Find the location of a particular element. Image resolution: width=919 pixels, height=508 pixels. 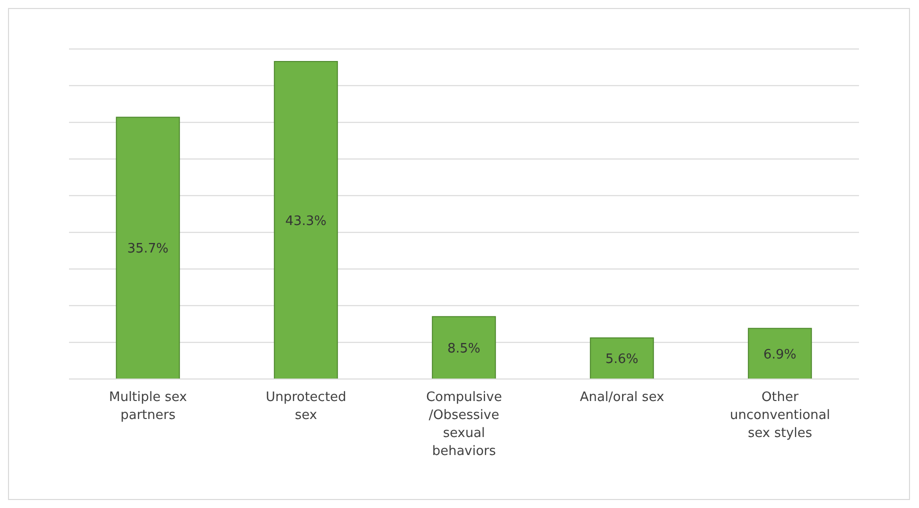

x-tick-label: Multiple sex partners is located at coordinates (148, 406).